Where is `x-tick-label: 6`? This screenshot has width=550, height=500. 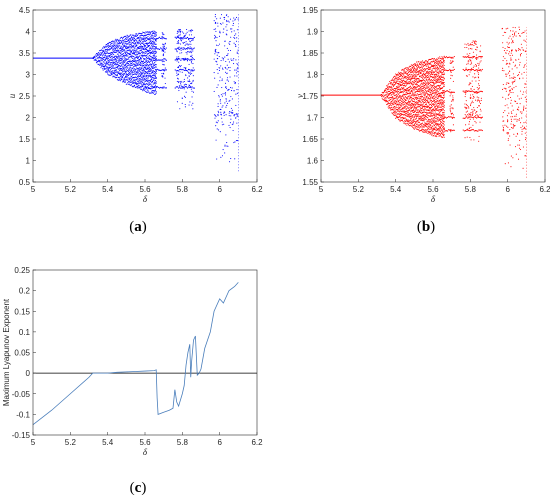
x-tick-label: 6 is located at coordinates (219, 189).